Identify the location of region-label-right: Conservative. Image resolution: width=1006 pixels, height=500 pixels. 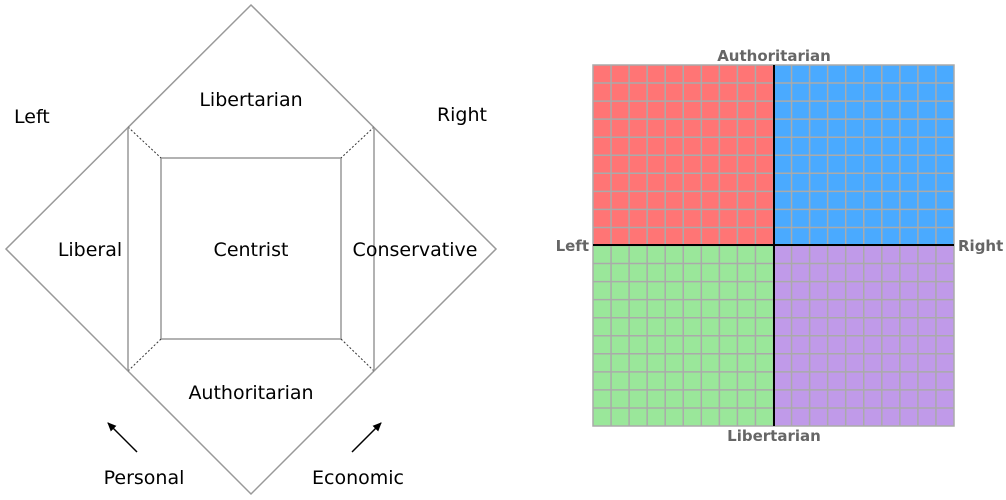
(415, 250).